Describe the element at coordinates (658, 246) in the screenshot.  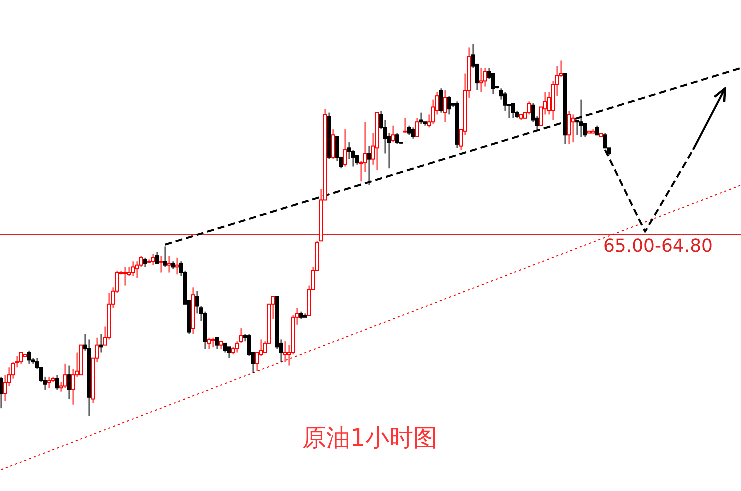
I see `annotation: 65.00-64.80` at that location.